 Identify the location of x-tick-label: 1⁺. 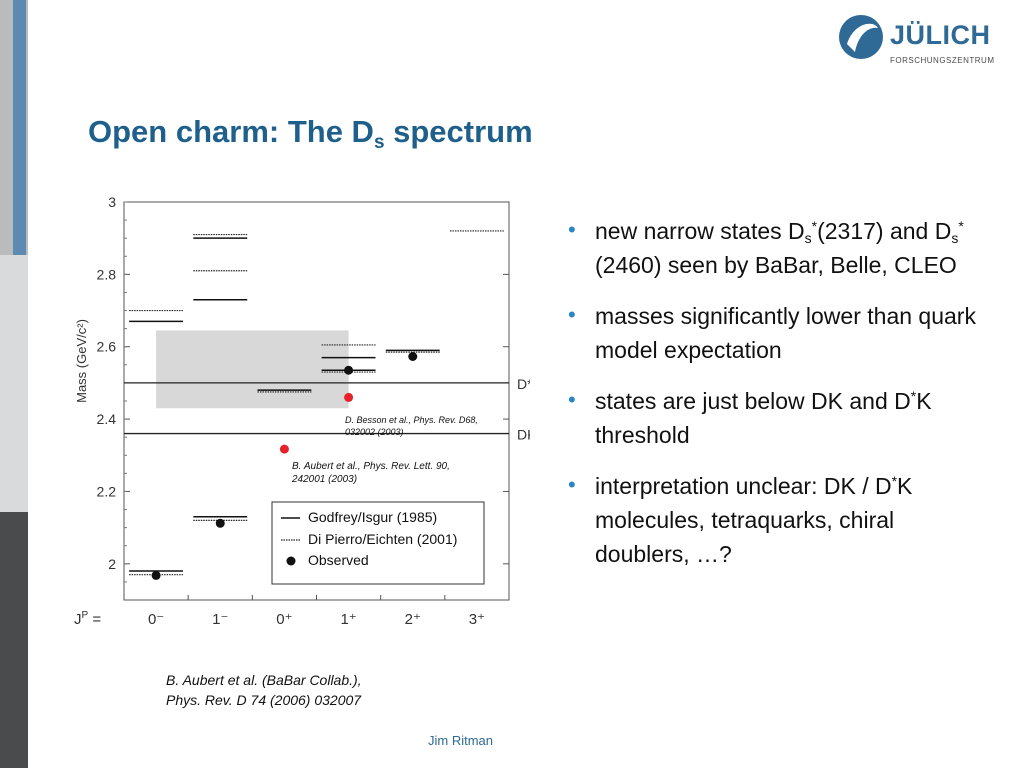
(348, 619).